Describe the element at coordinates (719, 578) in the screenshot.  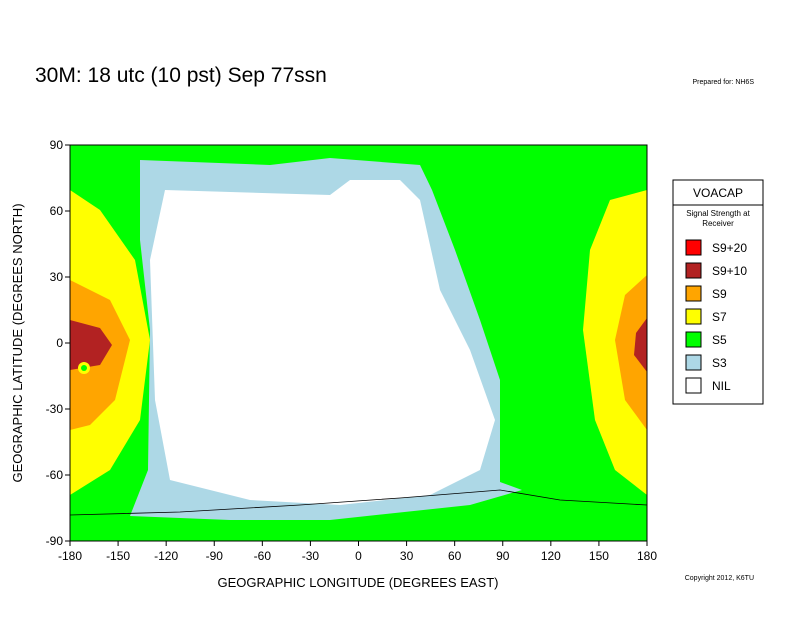
I see `copyright: Copyright 2012, K6TU` at that location.